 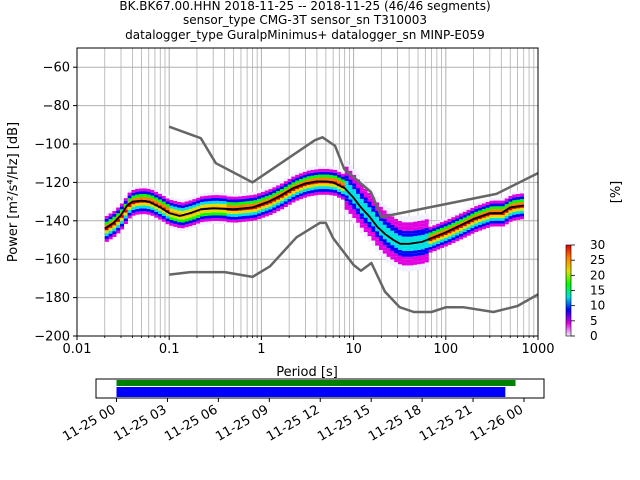 What do you see at coordinates (52, 183) in the screenshot?
I see `y-tick-label: −120` at bounding box center [52, 183].